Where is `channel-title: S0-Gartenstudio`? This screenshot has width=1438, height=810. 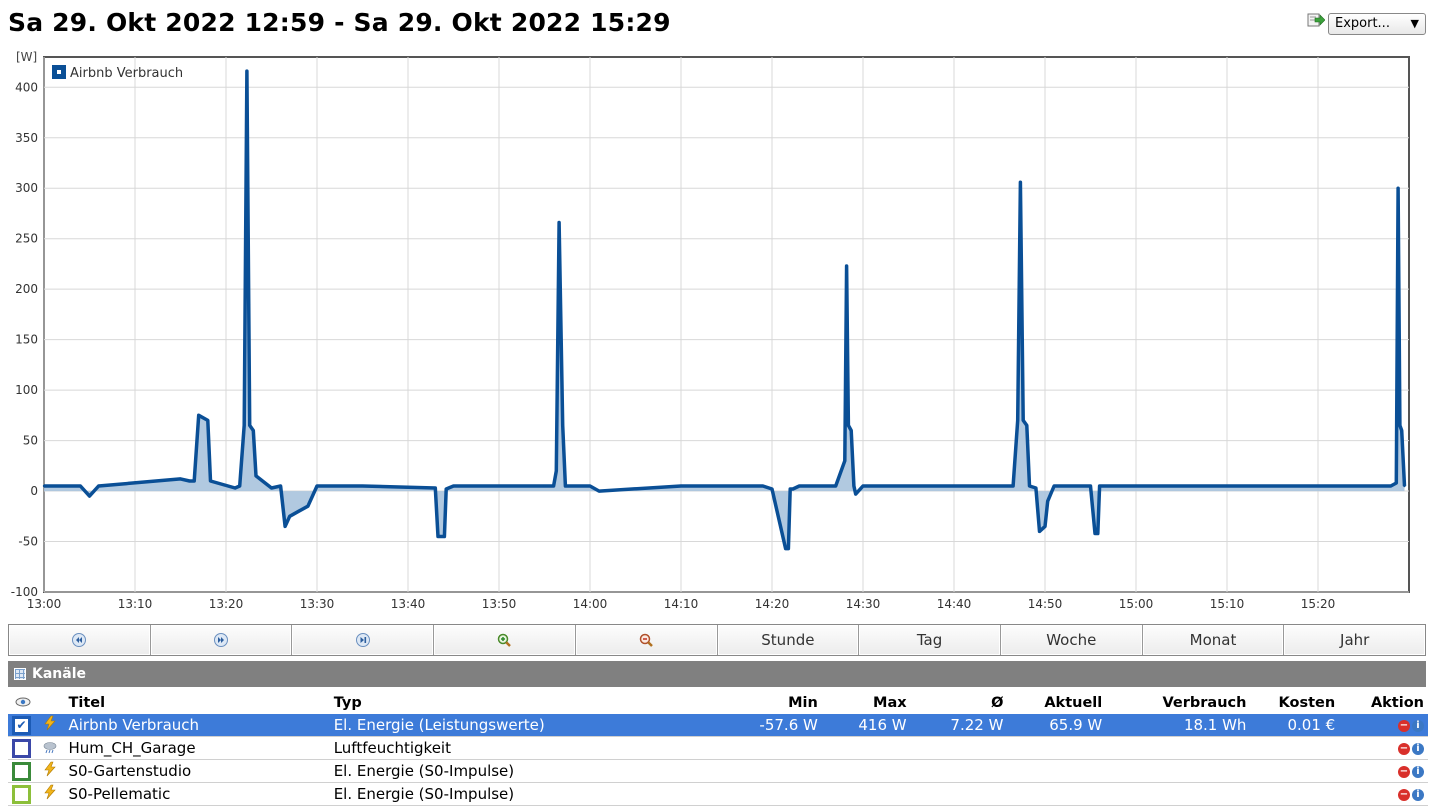 channel-title: S0-Gartenstudio is located at coordinates (197, 771).